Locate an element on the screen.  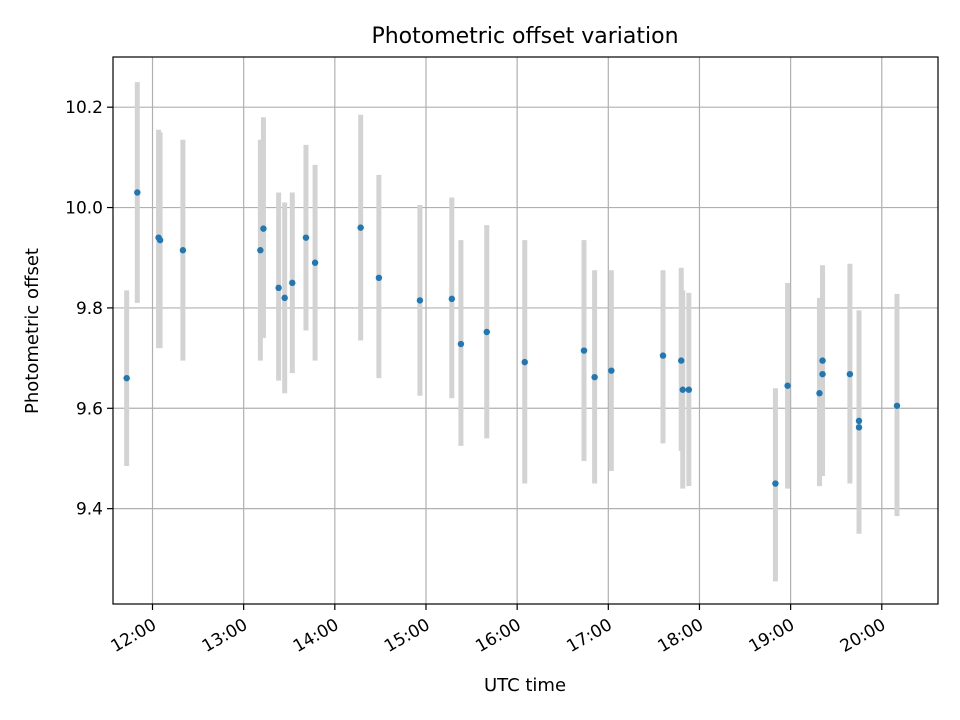
y-tick-label: 10.2 is located at coordinates (84, 108).